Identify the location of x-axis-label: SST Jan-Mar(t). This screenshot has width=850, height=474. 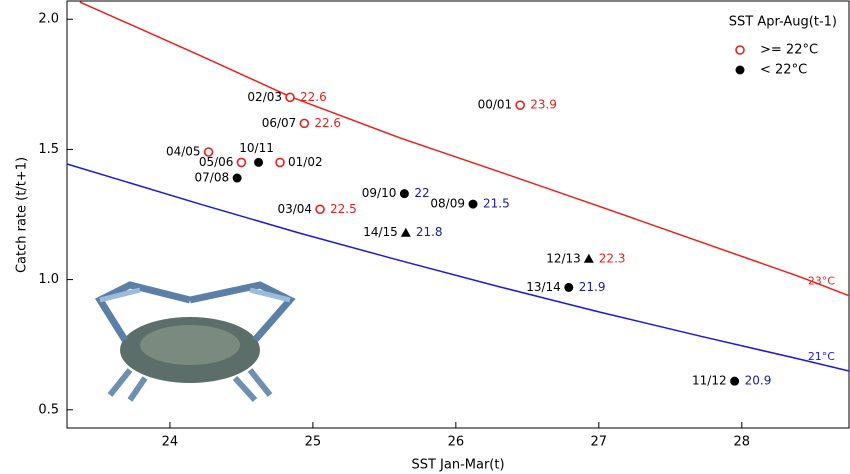
(457, 465).